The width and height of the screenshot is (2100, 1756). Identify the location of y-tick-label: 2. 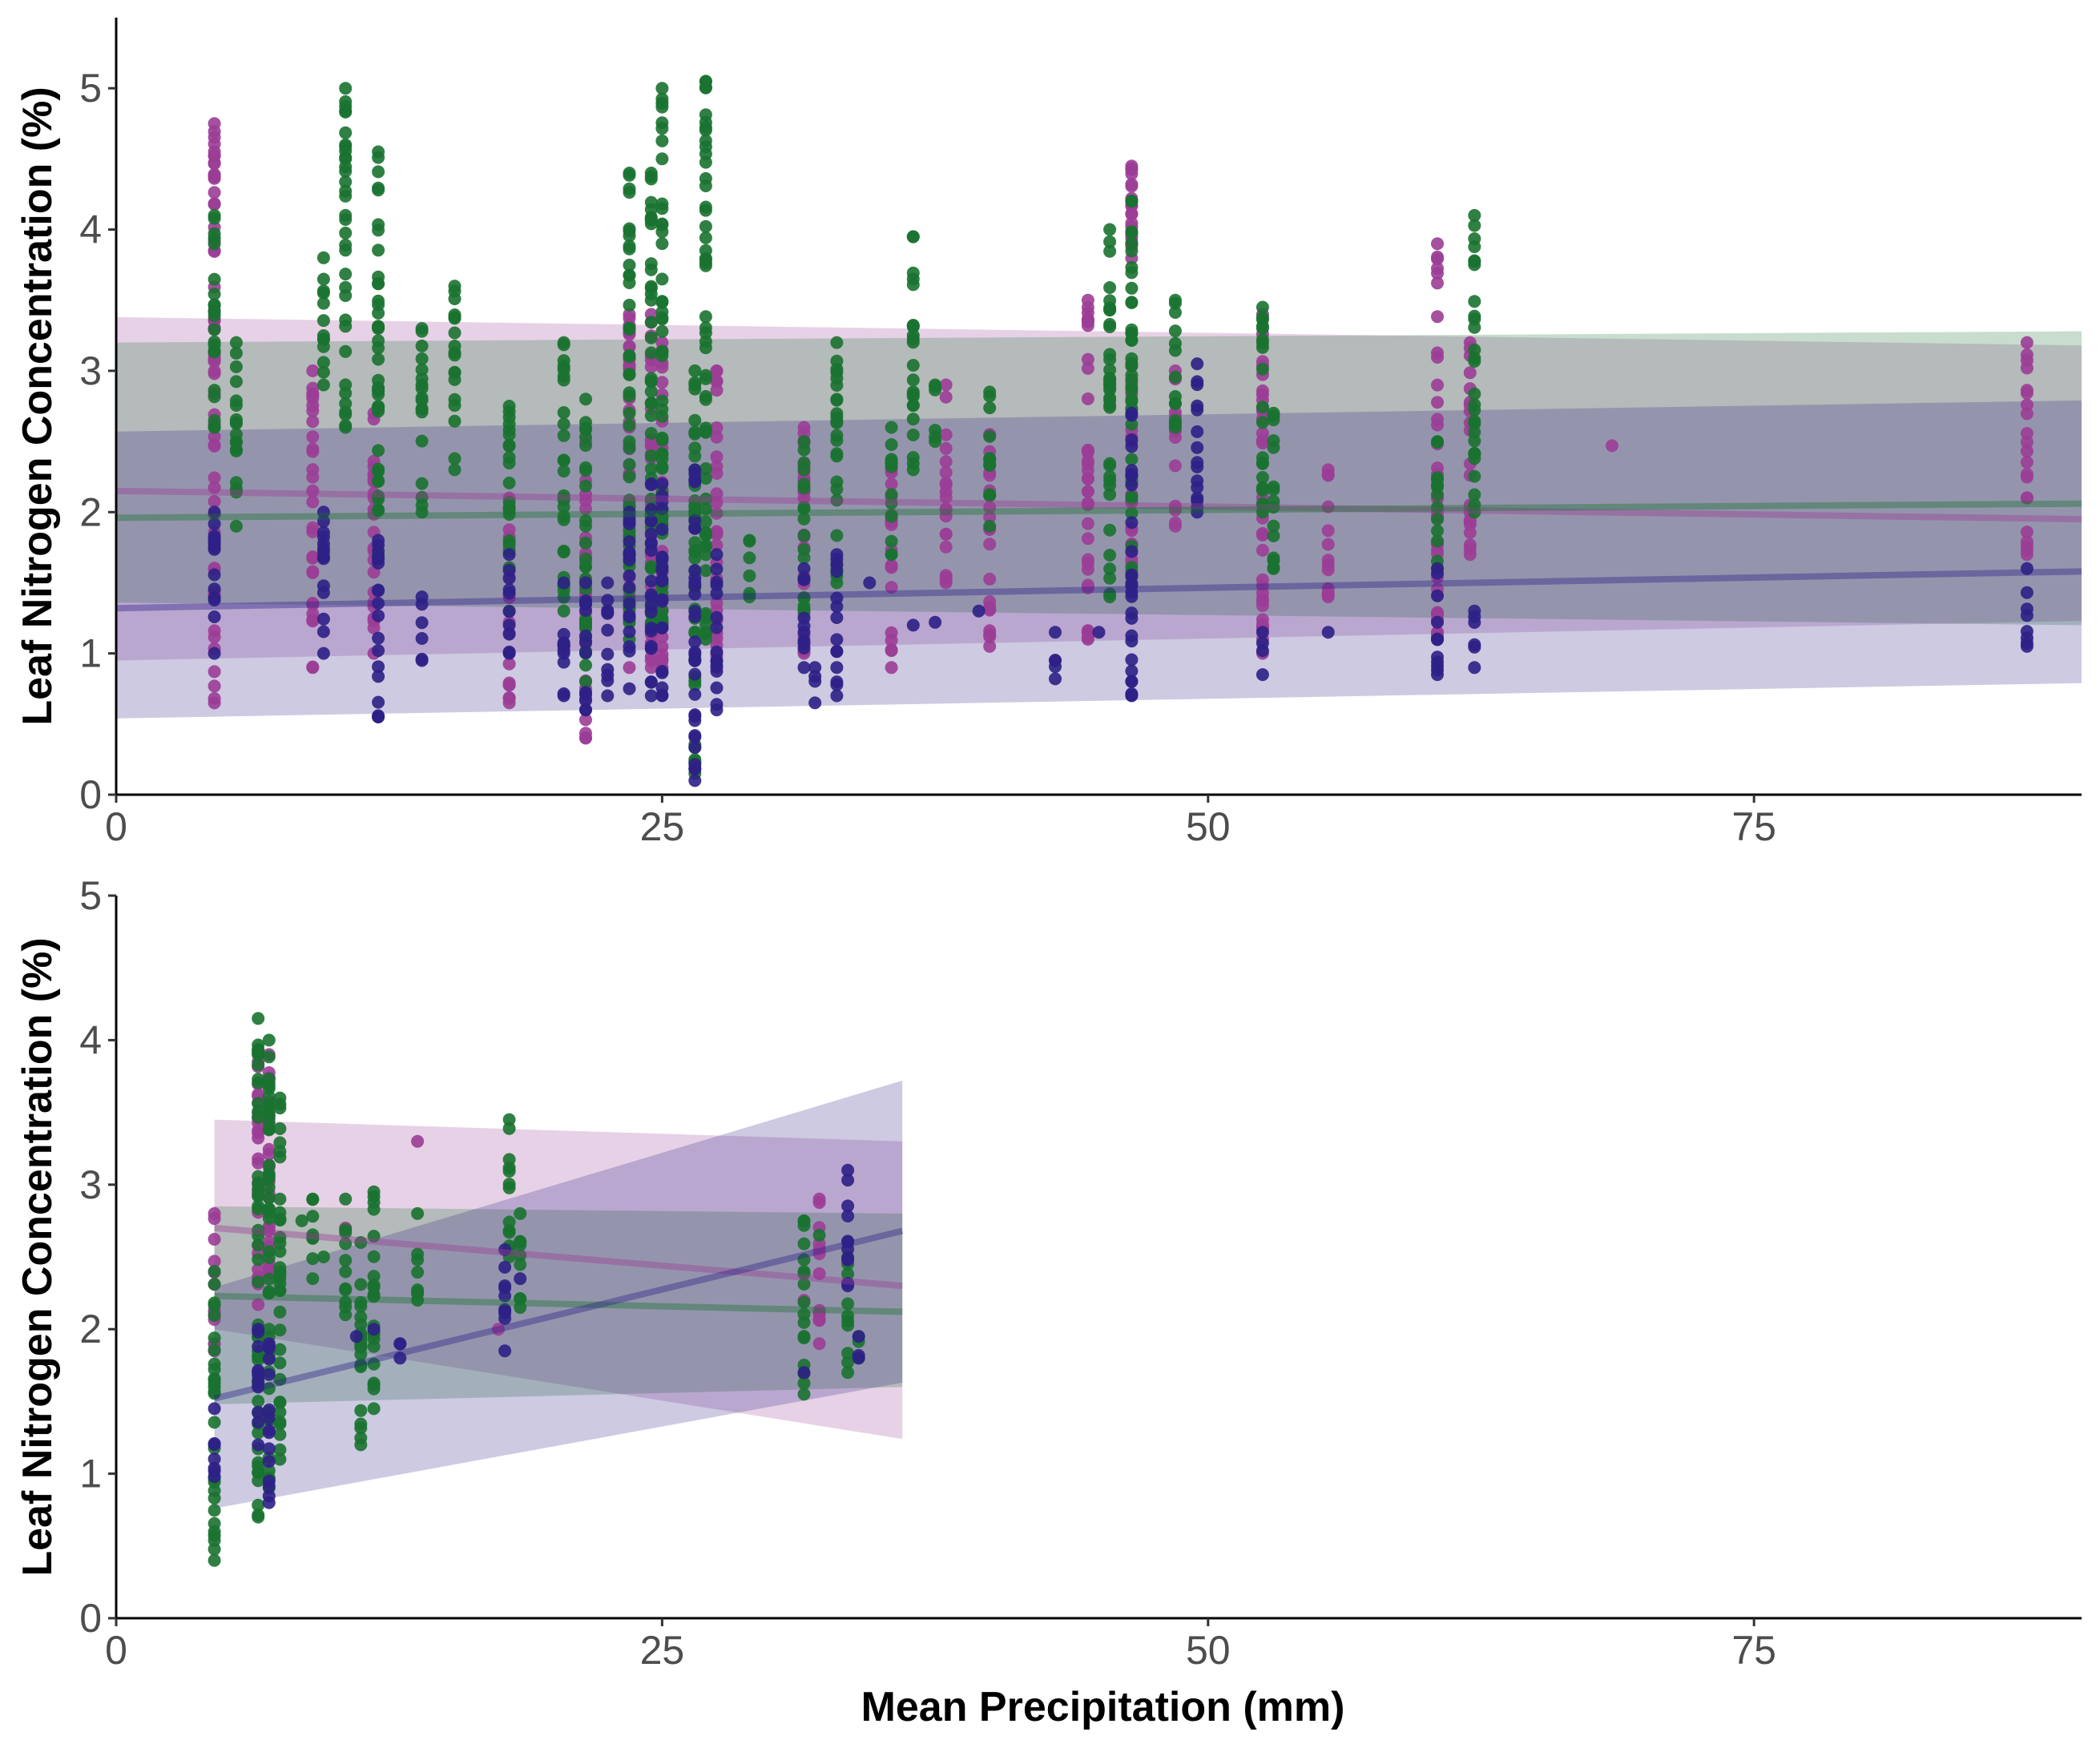
(91, 512).